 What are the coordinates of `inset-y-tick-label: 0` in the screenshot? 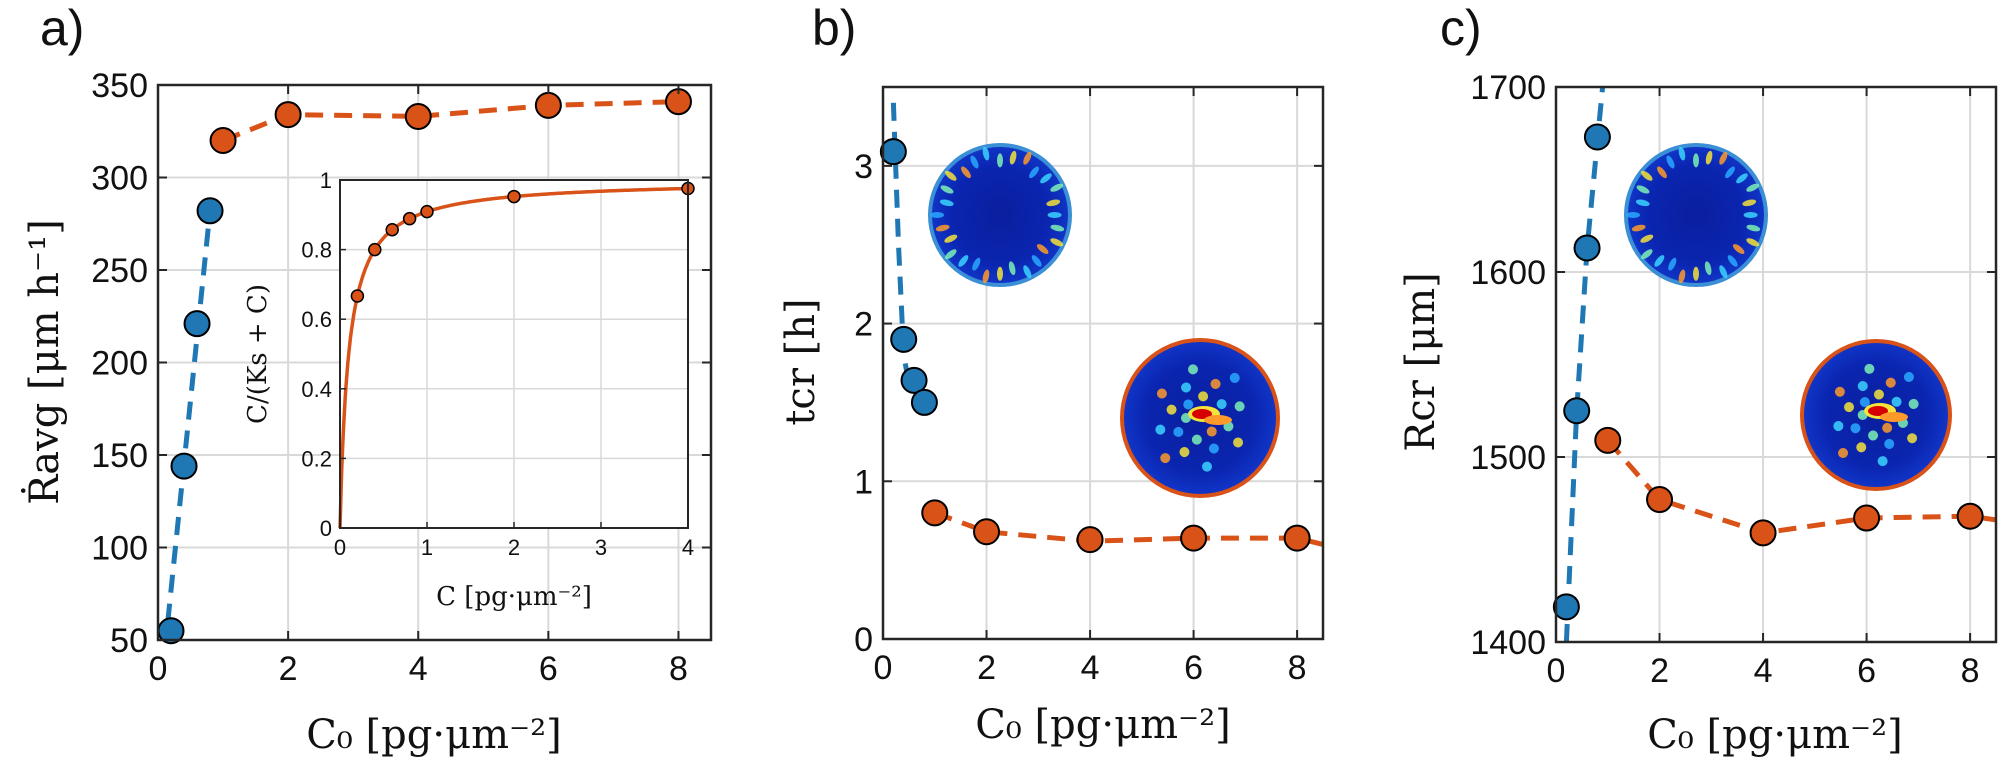 It's located at (326, 528).